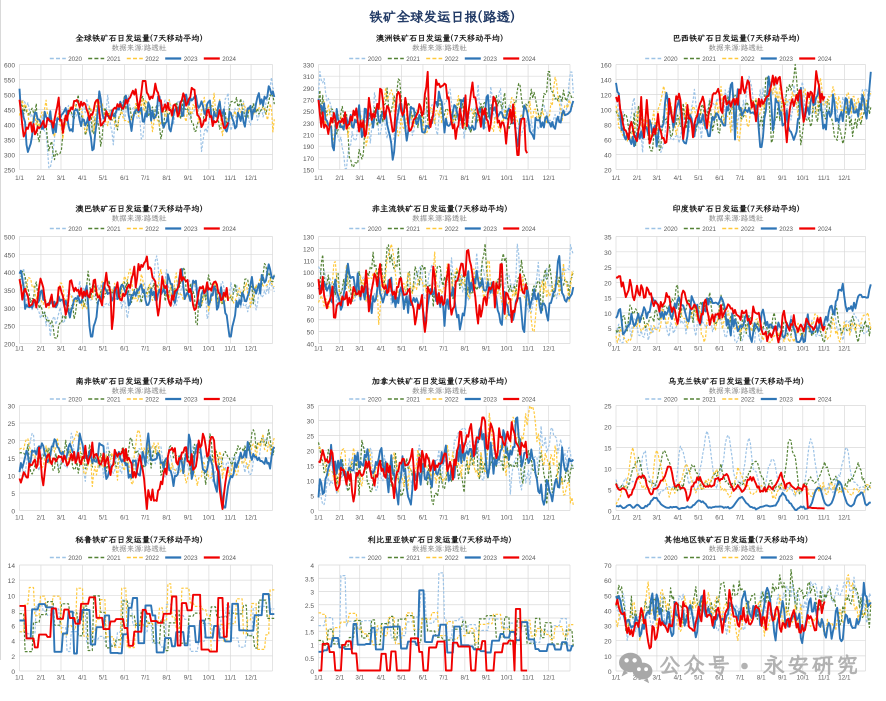 The image size is (886, 701). Describe the element at coordinates (610, 491) in the screenshot. I see `svg-text: 5` at that location.